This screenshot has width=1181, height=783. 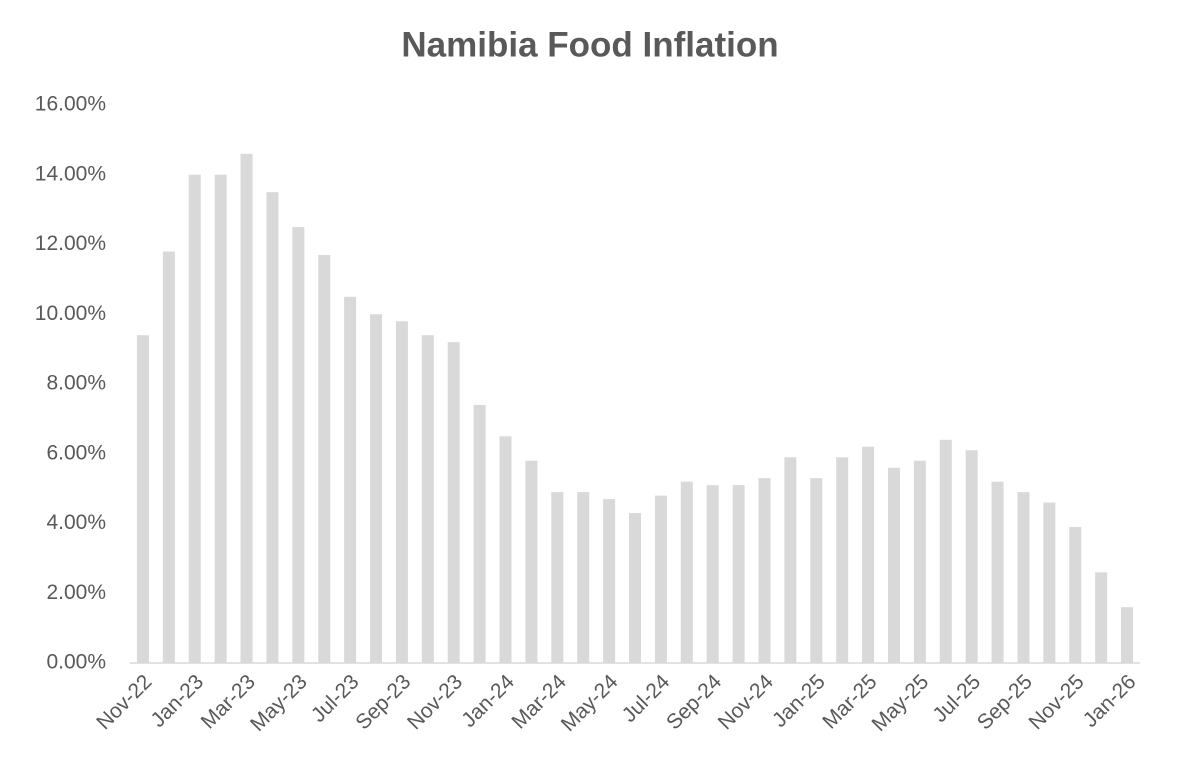 What do you see at coordinates (590, 703) in the screenshot?
I see `x-tick-label: May-24` at bounding box center [590, 703].